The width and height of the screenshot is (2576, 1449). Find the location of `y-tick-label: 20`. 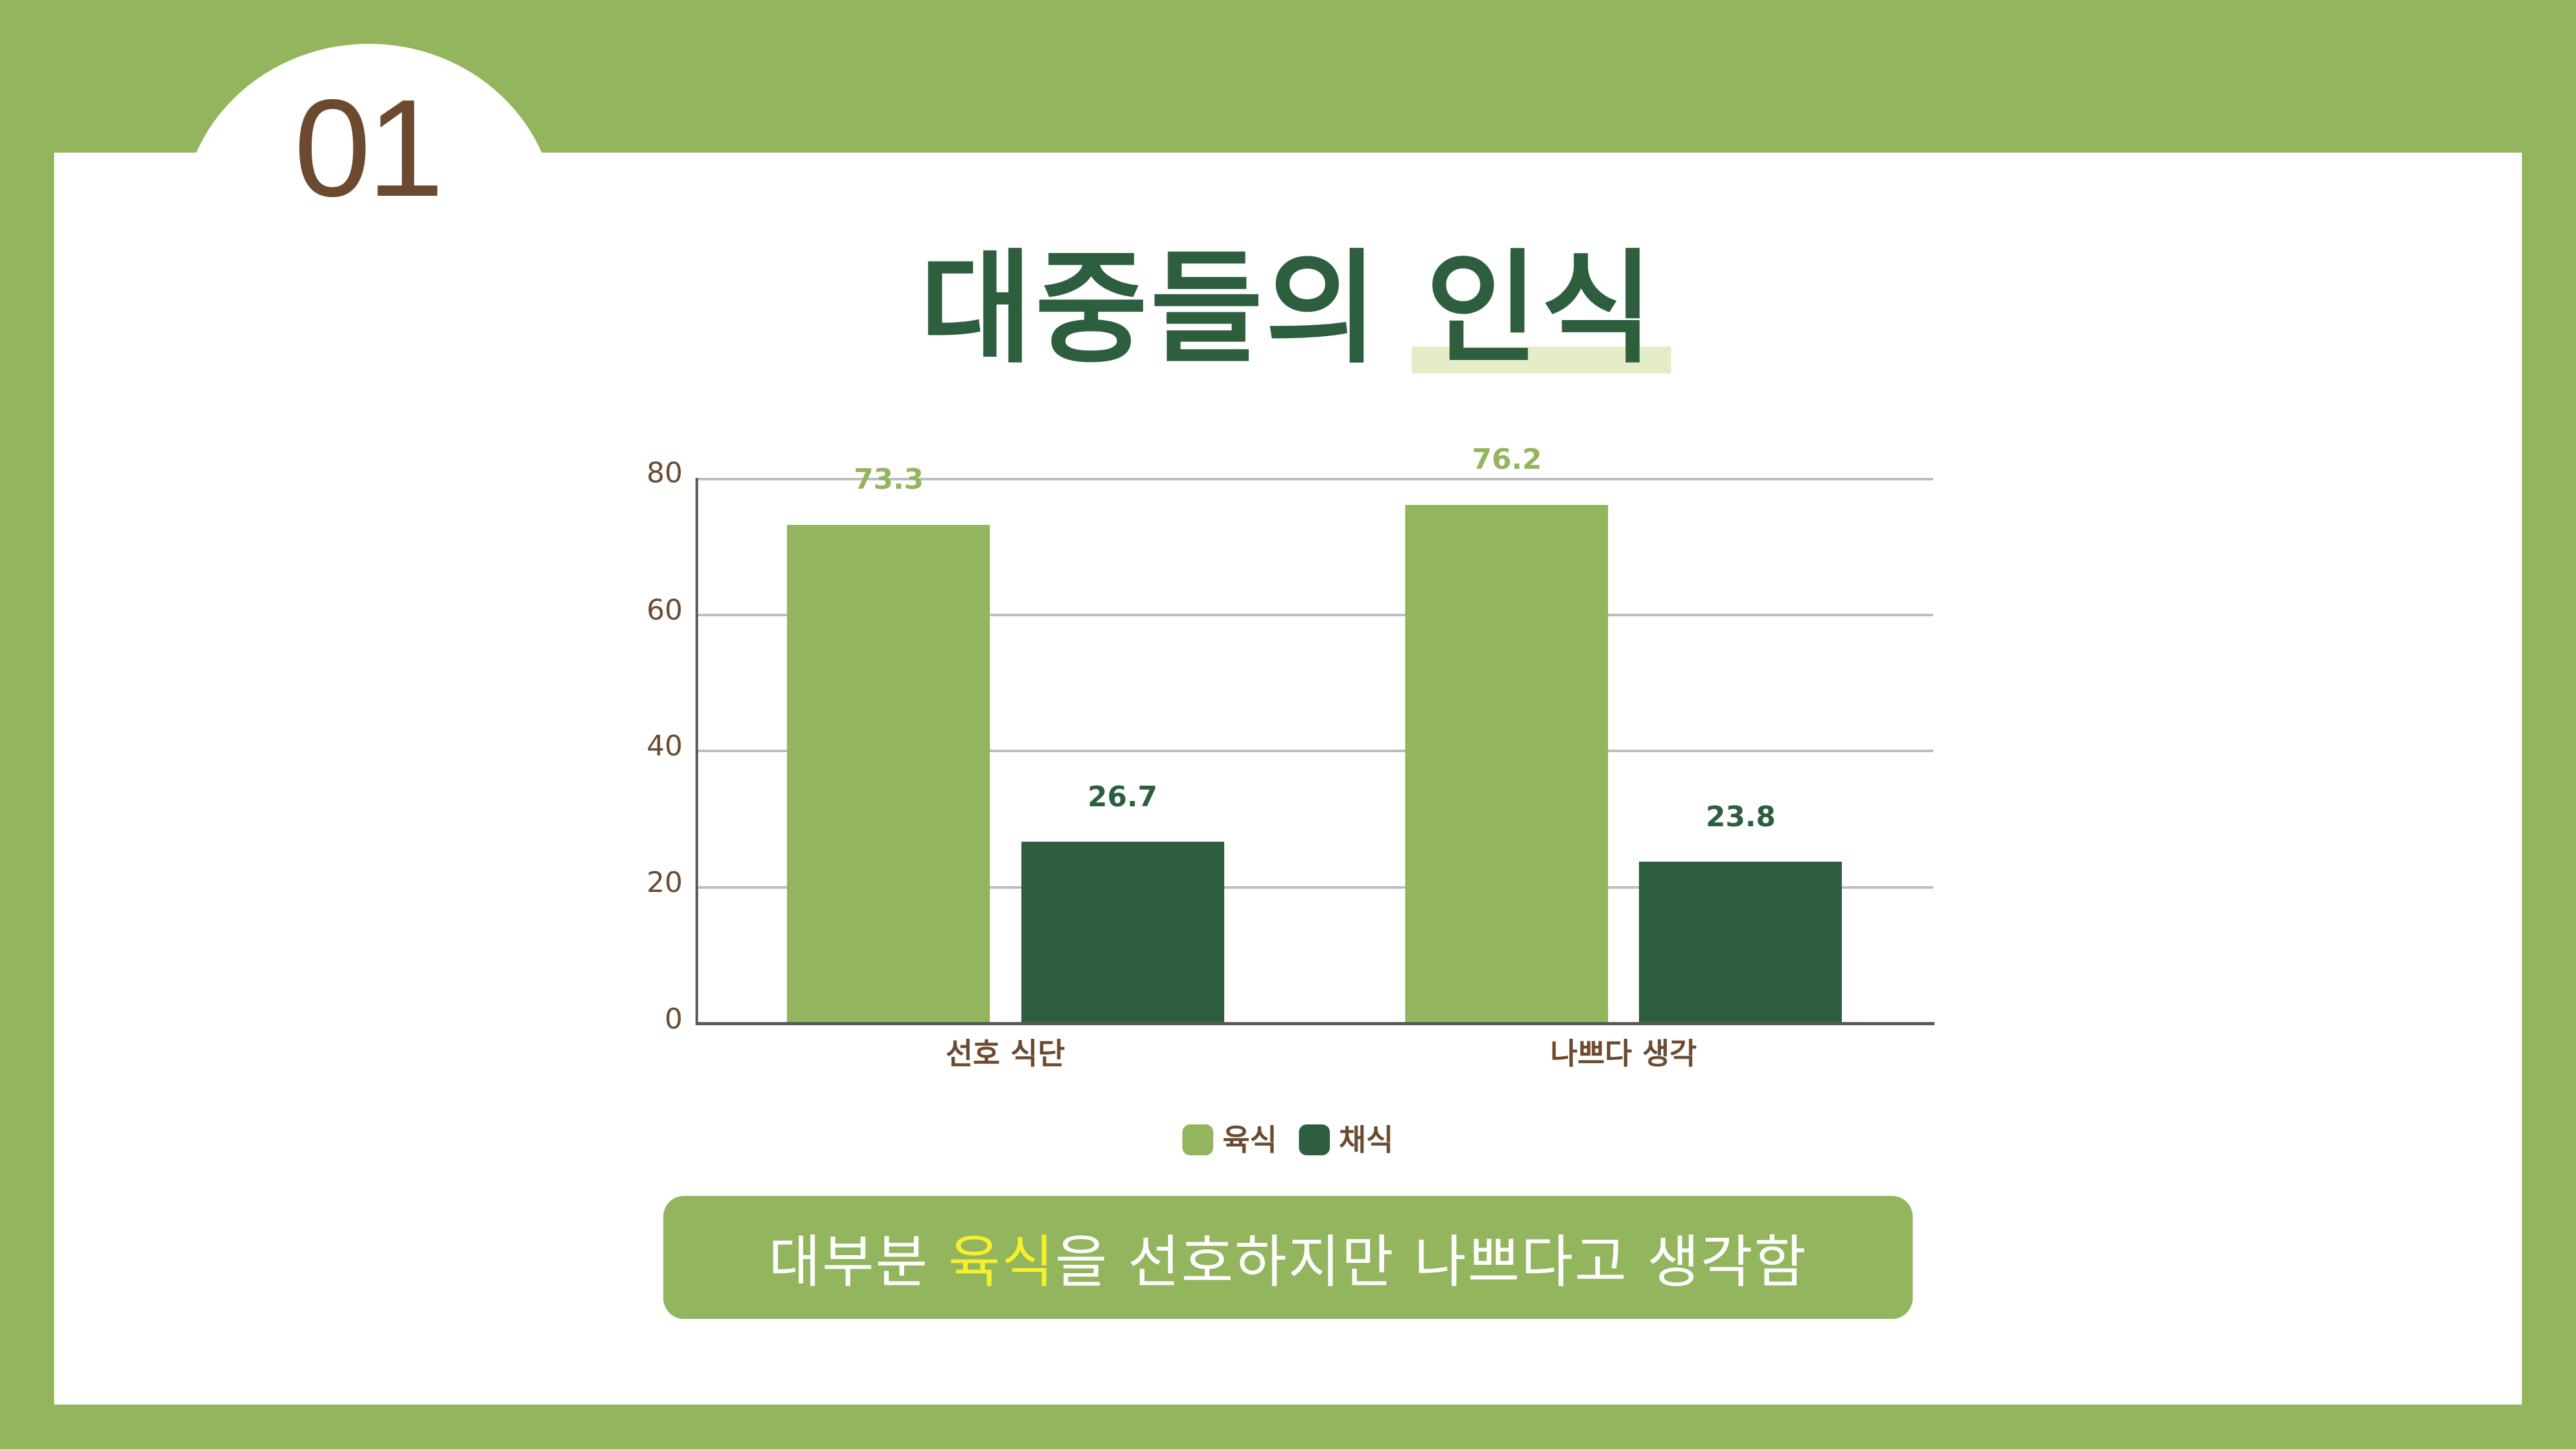

y-tick-label: 20 is located at coordinates (665, 882).